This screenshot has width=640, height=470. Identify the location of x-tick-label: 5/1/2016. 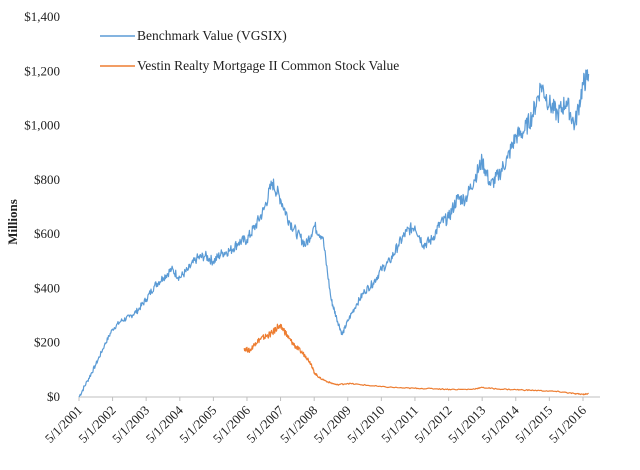
(568, 424).